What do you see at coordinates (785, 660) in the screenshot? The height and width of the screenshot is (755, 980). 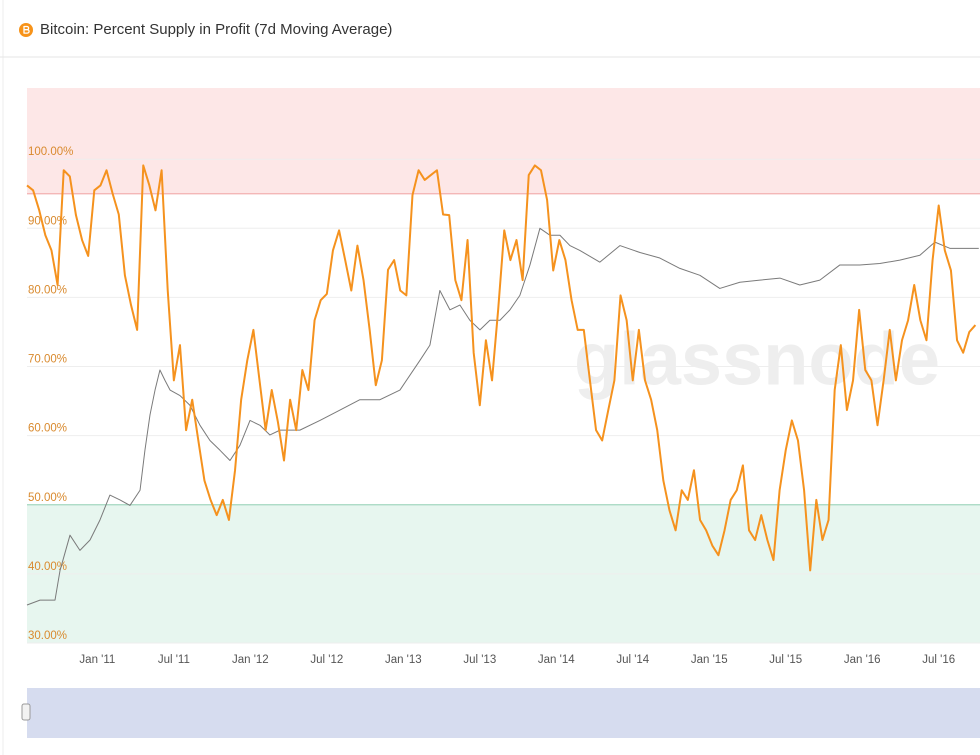 I see `x-tick-label: Jul '15` at bounding box center [785, 660].